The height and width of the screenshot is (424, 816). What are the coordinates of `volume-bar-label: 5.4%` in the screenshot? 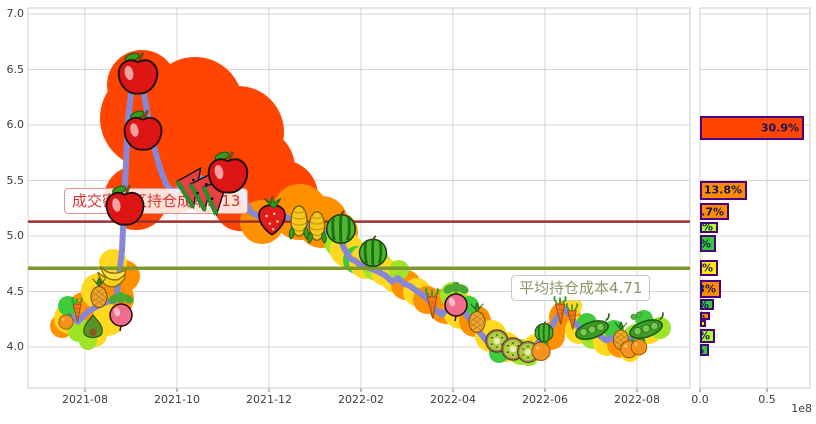 It's located at (706, 227).